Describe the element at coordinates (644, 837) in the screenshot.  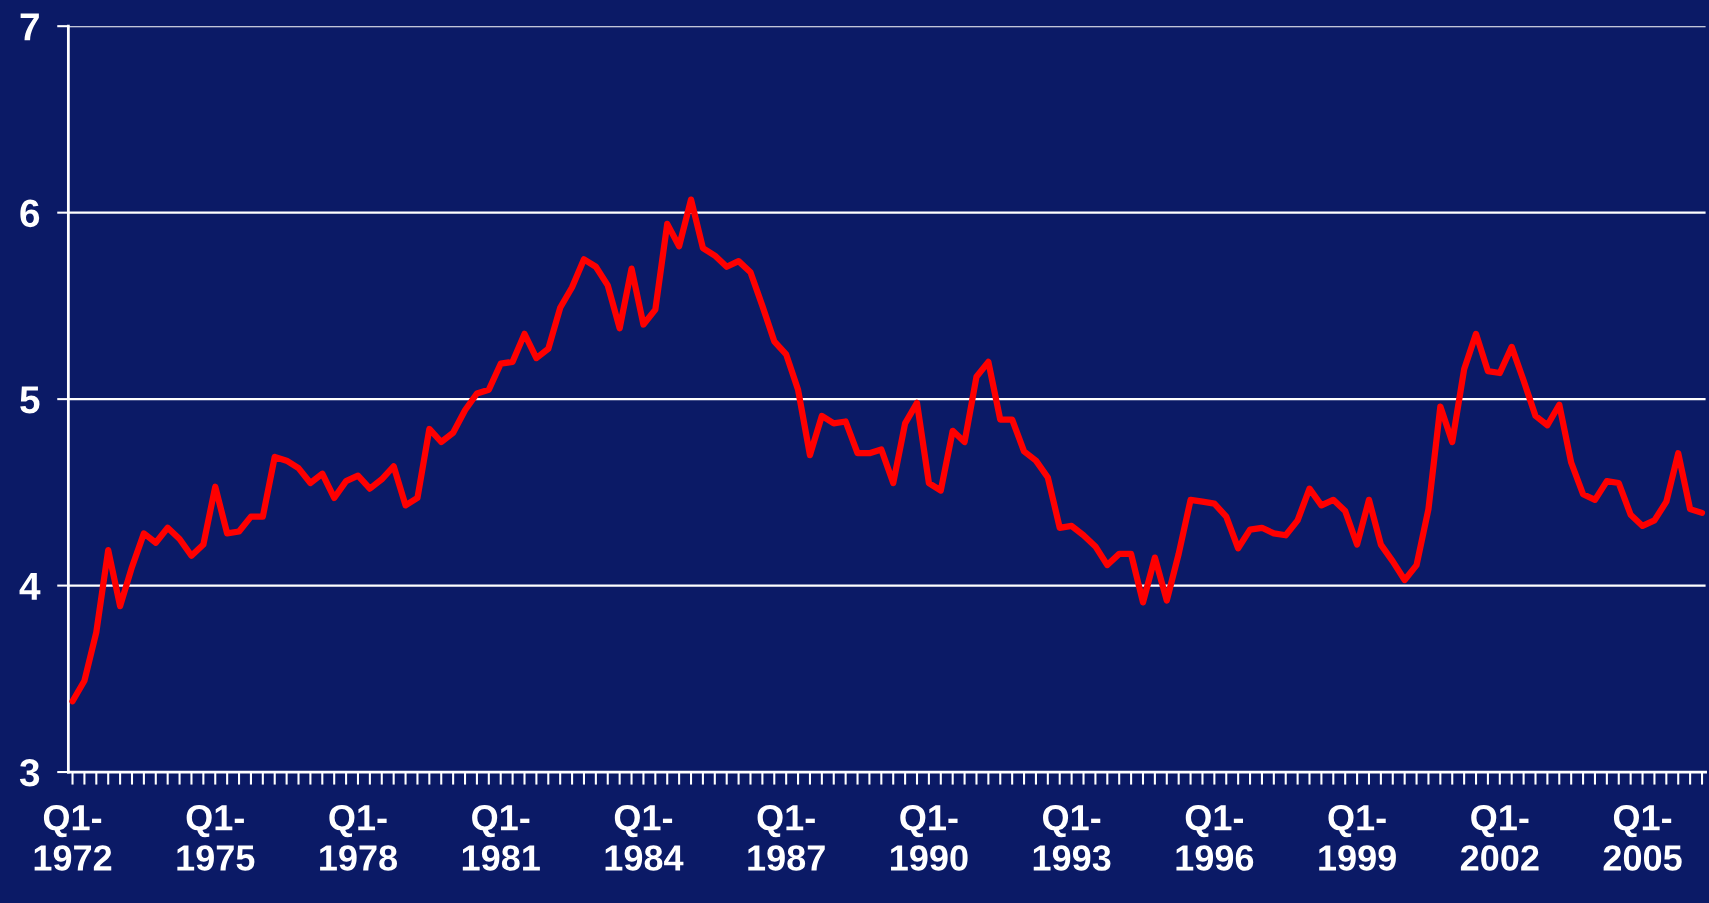
I see `x-tick-label: Q1- 1984` at that location.